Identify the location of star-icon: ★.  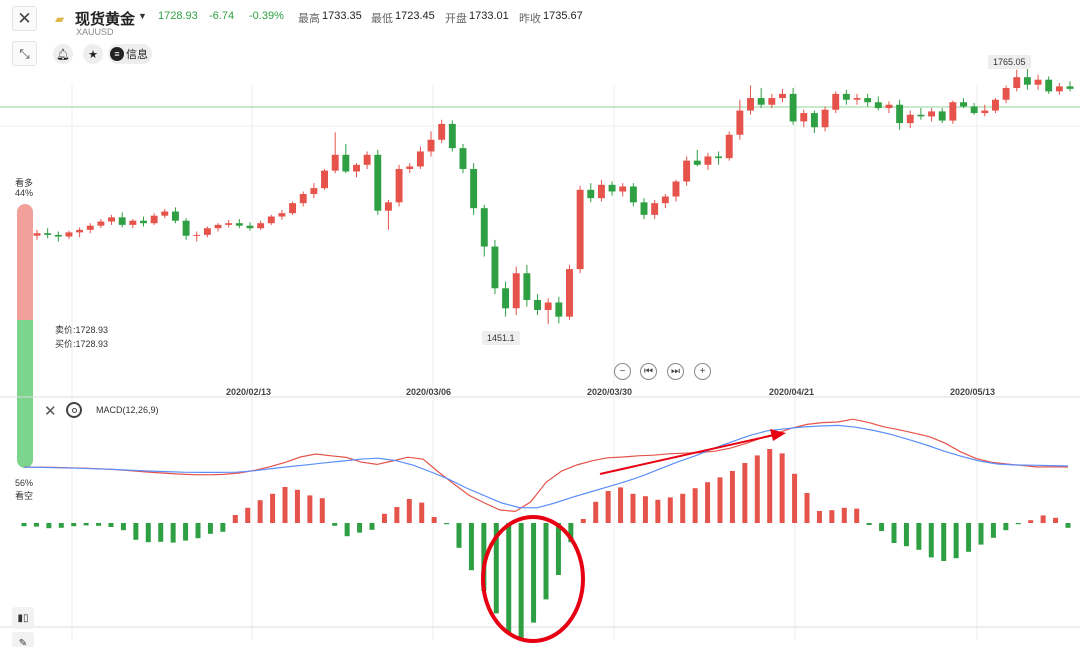
(93, 54).